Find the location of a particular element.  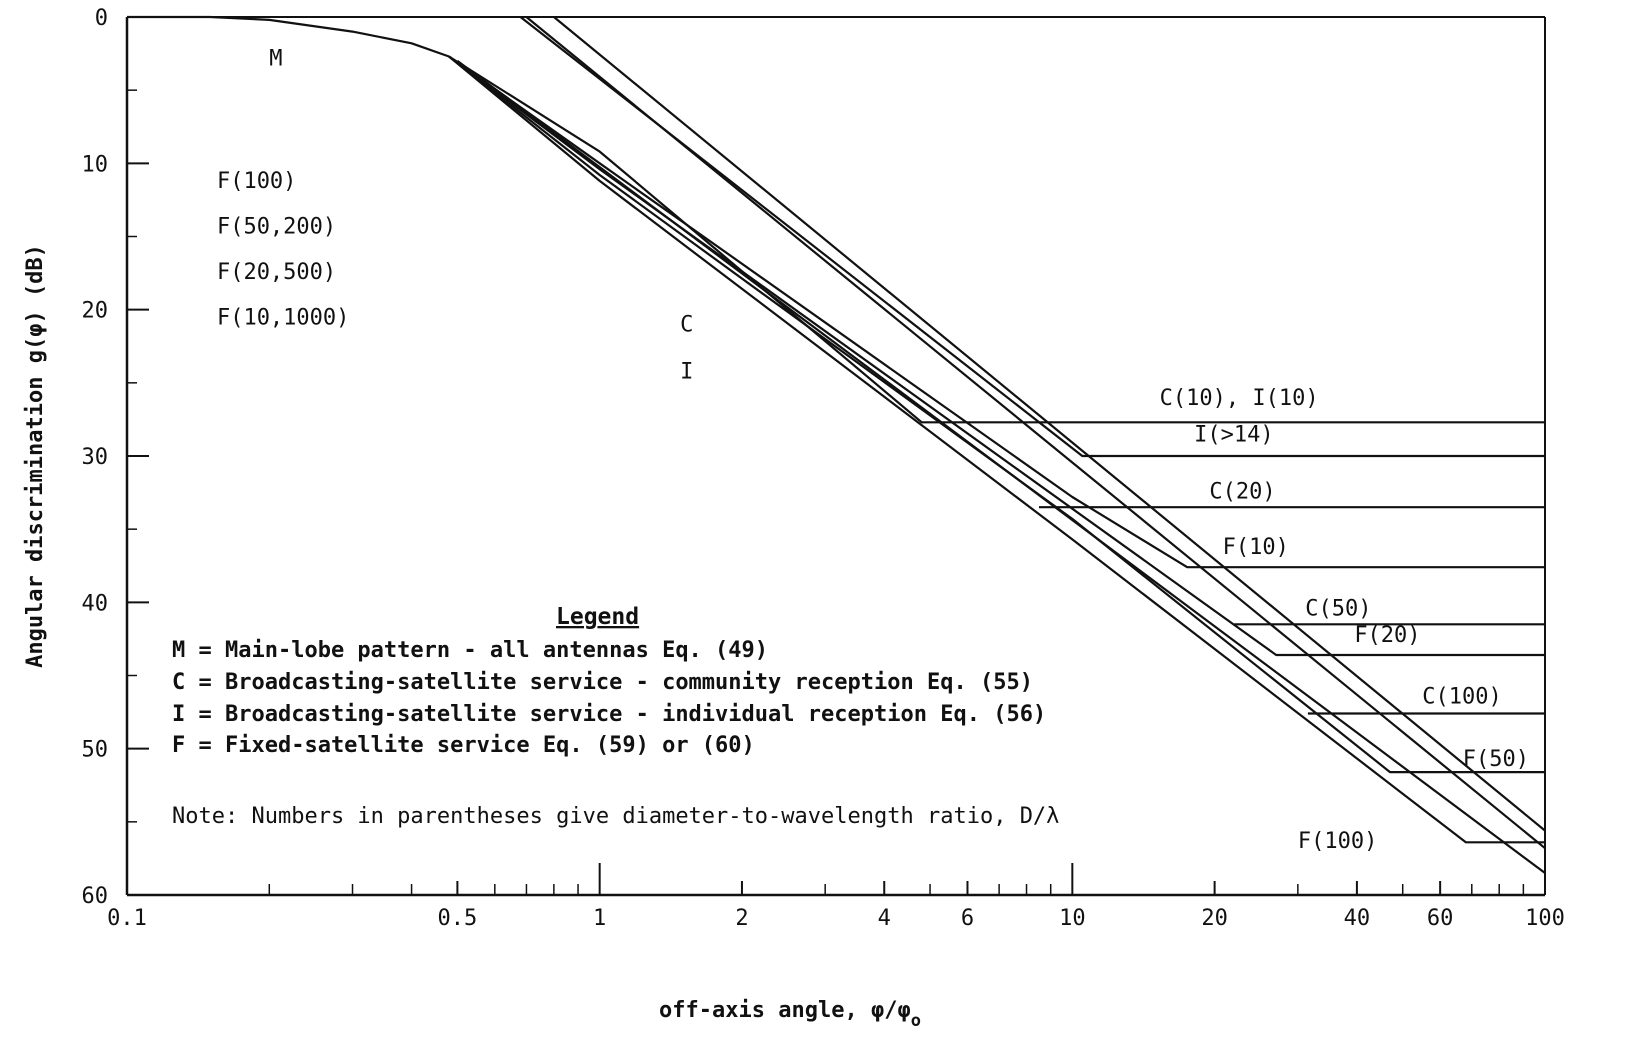

legend-title: Legend is located at coordinates (597, 617).